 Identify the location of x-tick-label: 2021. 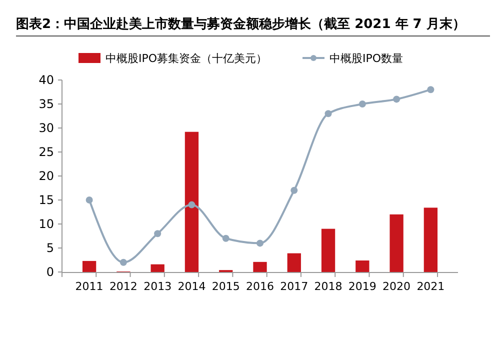
(430, 286).